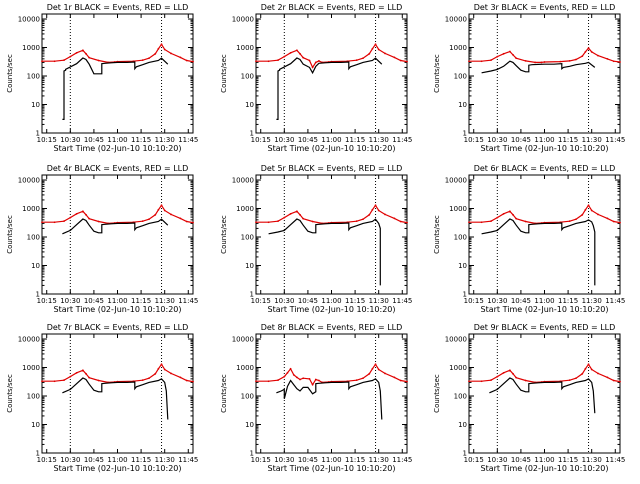  Describe the element at coordinates (332, 7) in the screenshot. I see `panel-title: Det 2r BLACK = Events, RED = LLD` at that location.